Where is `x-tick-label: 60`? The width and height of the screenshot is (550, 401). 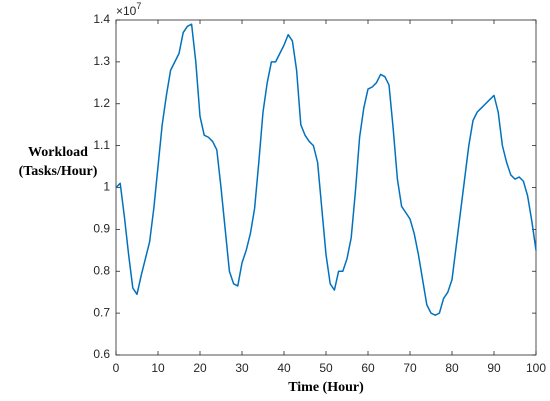
x-tick-label: 60 is located at coordinates (368, 368).